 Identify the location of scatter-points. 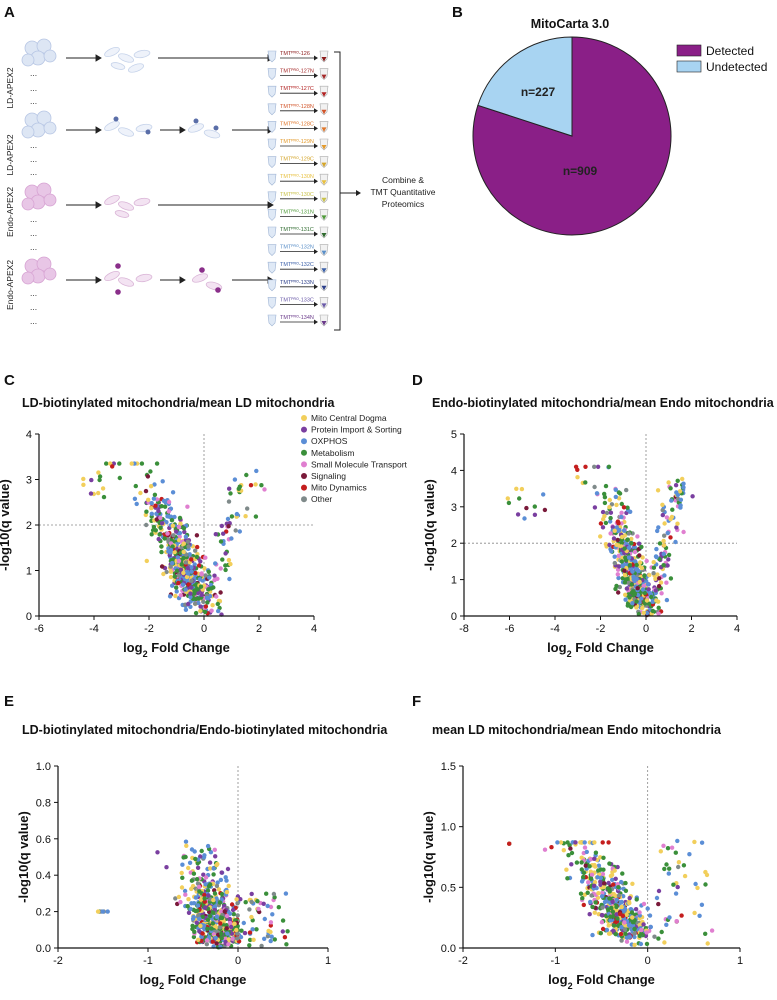
(174, 539).